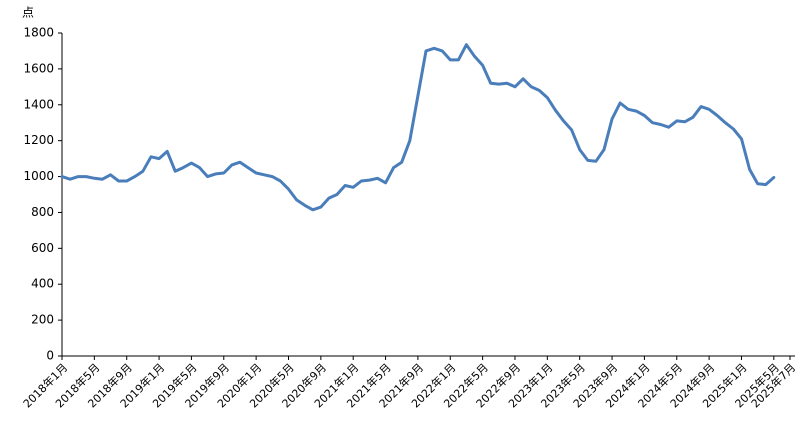 Image resolution: width=800 pixels, height=441 pixels. I want to click on y-tick-label: 200, so click(42, 320).